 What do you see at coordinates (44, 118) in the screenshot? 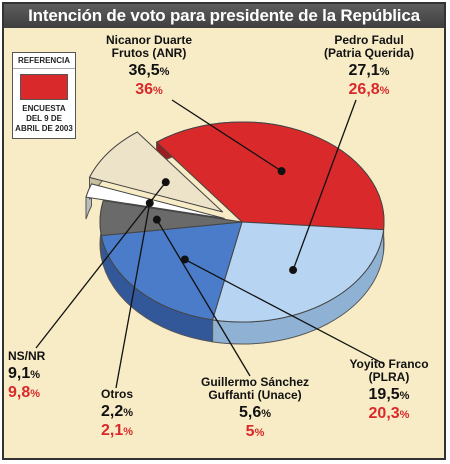
I see `reference-text: ENCUESTA DEL 9 DE ABRIL DE 2003` at bounding box center [44, 118].